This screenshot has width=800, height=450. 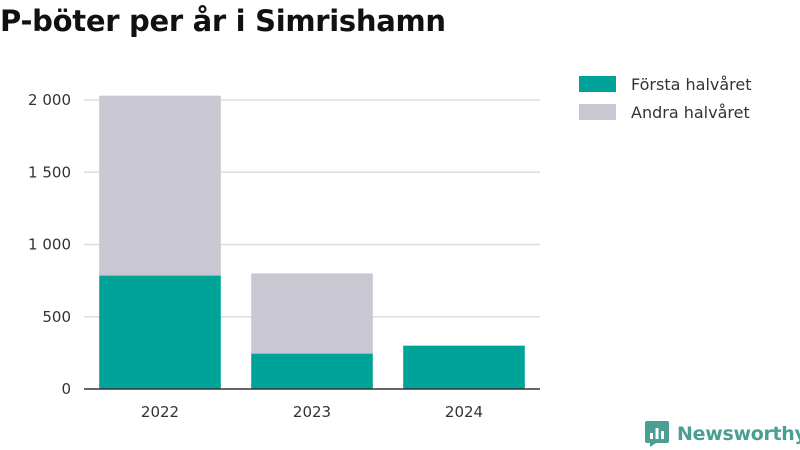 I want to click on legend-label-first-half: Första halvåret, so click(x=691, y=84).